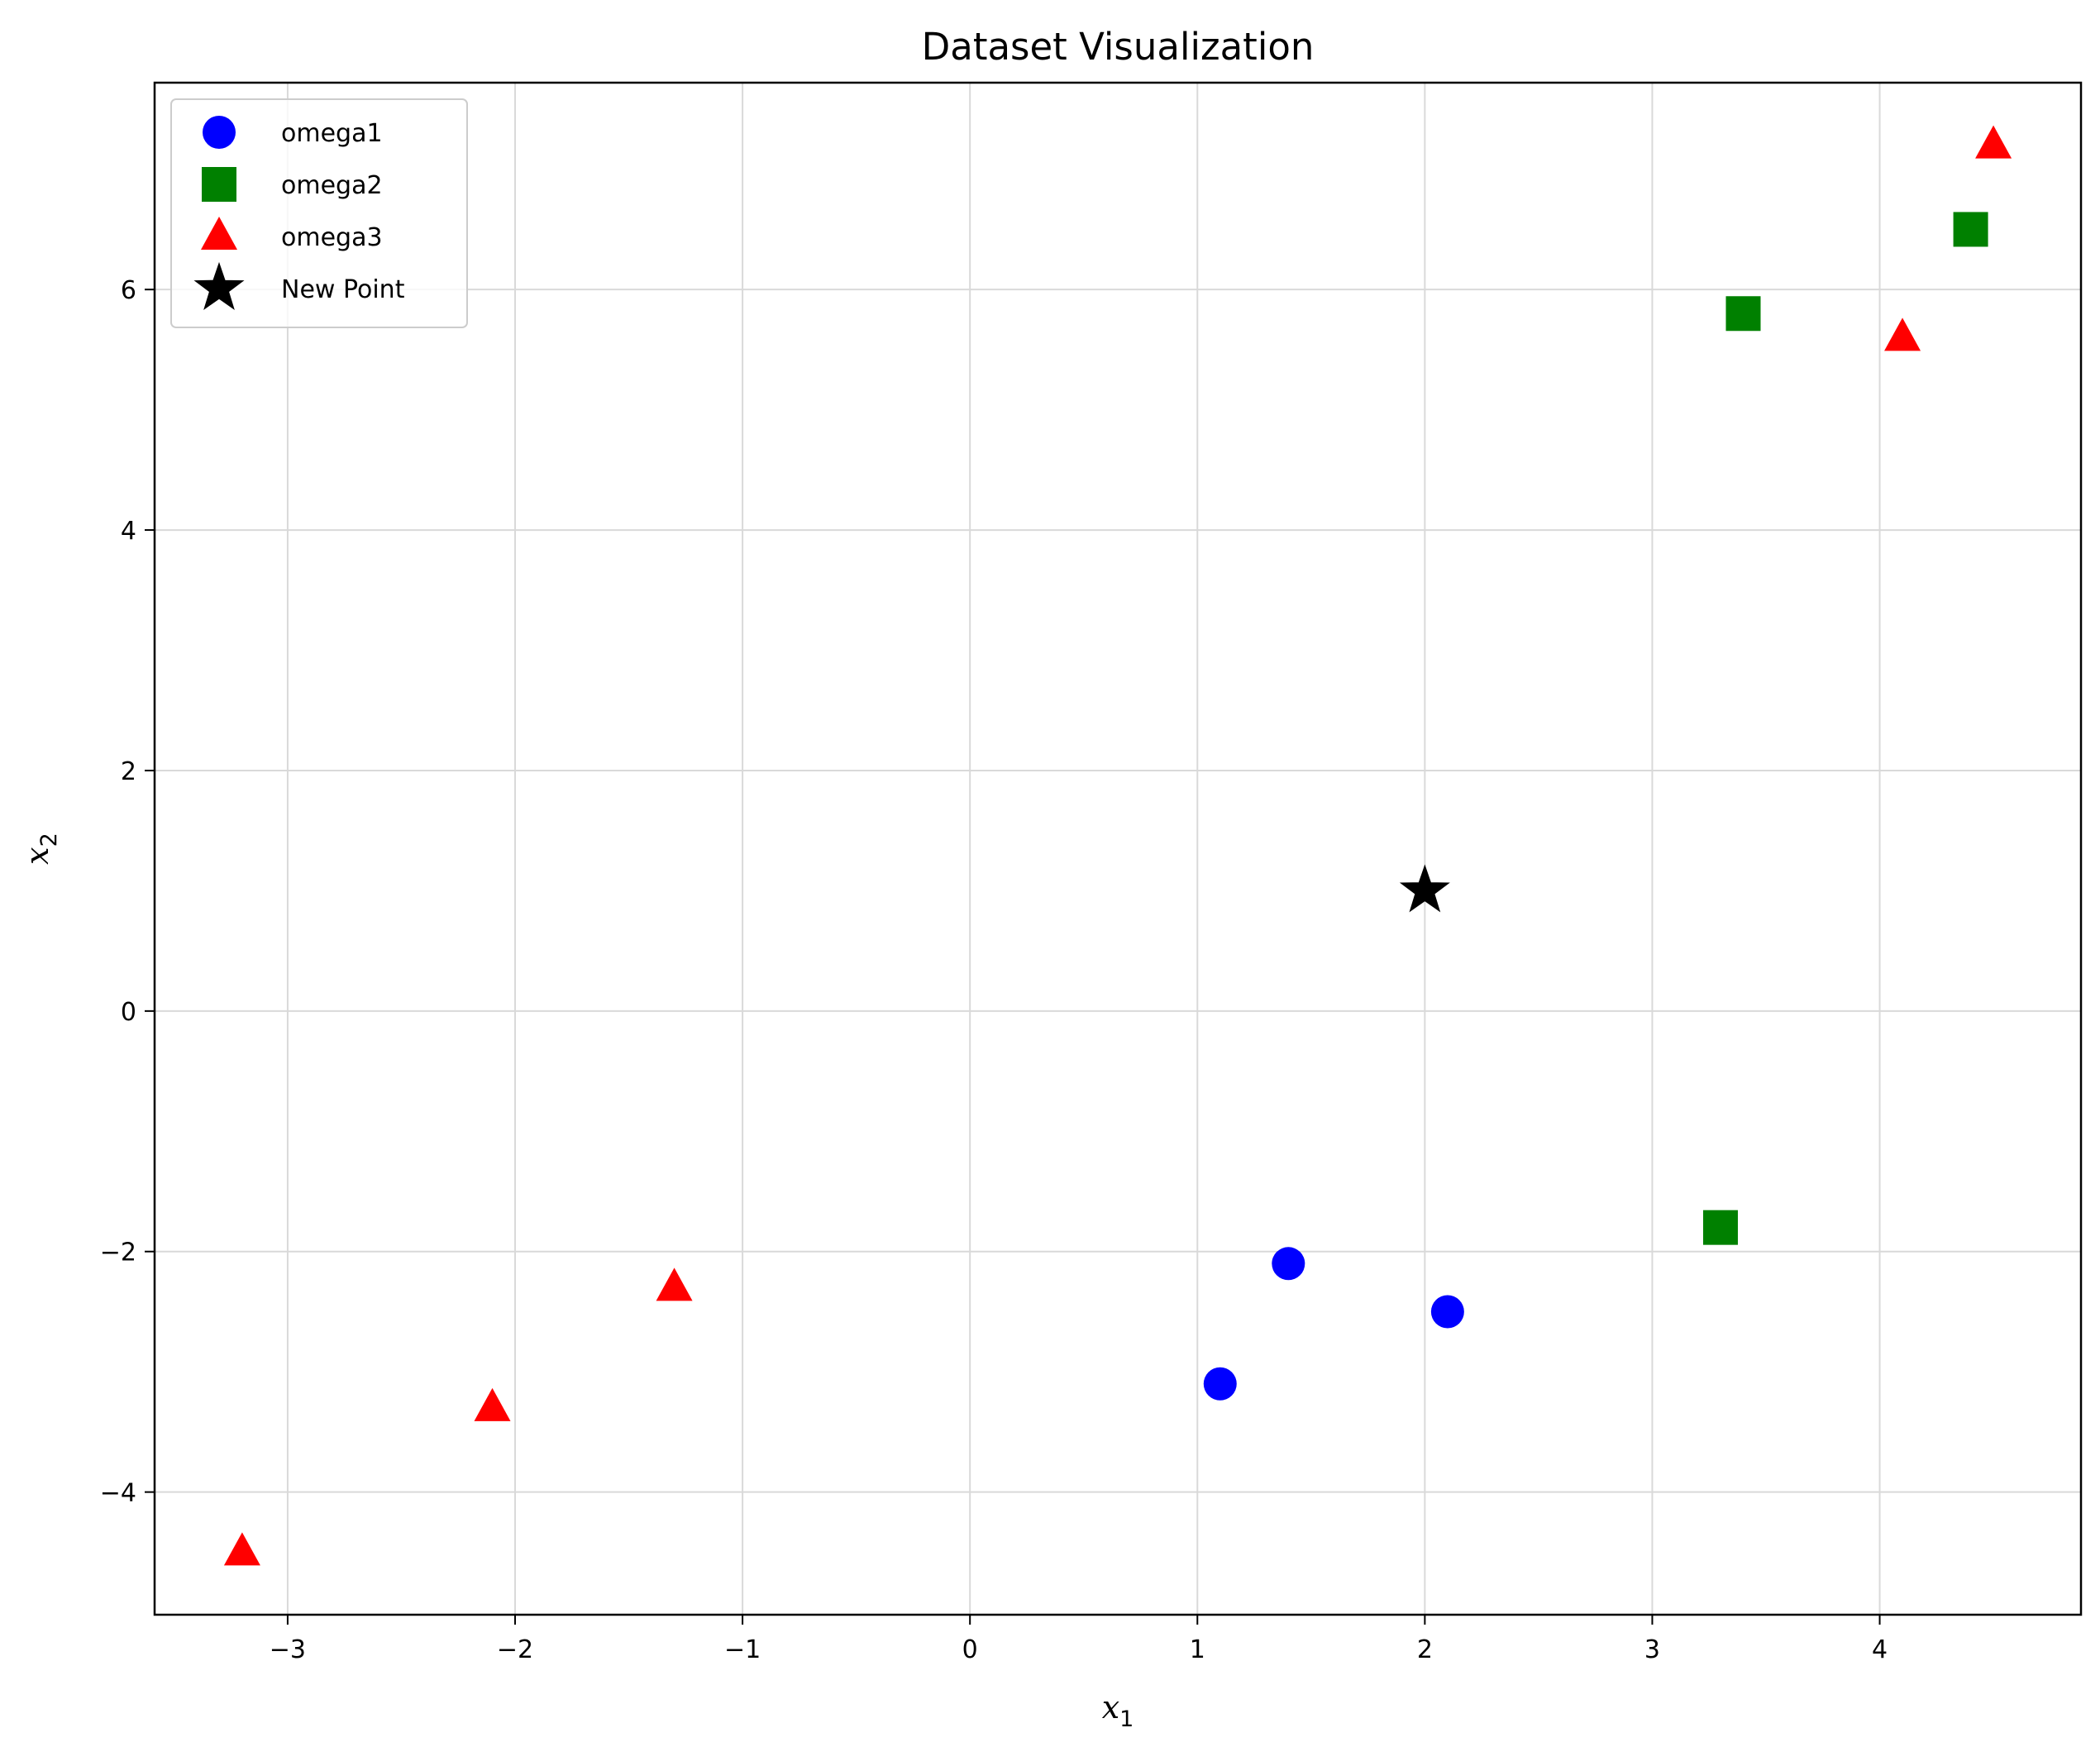  What do you see at coordinates (37, 855) in the screenshot?
I see `y-axis-label-main: x` at bounding box center [37, 855].